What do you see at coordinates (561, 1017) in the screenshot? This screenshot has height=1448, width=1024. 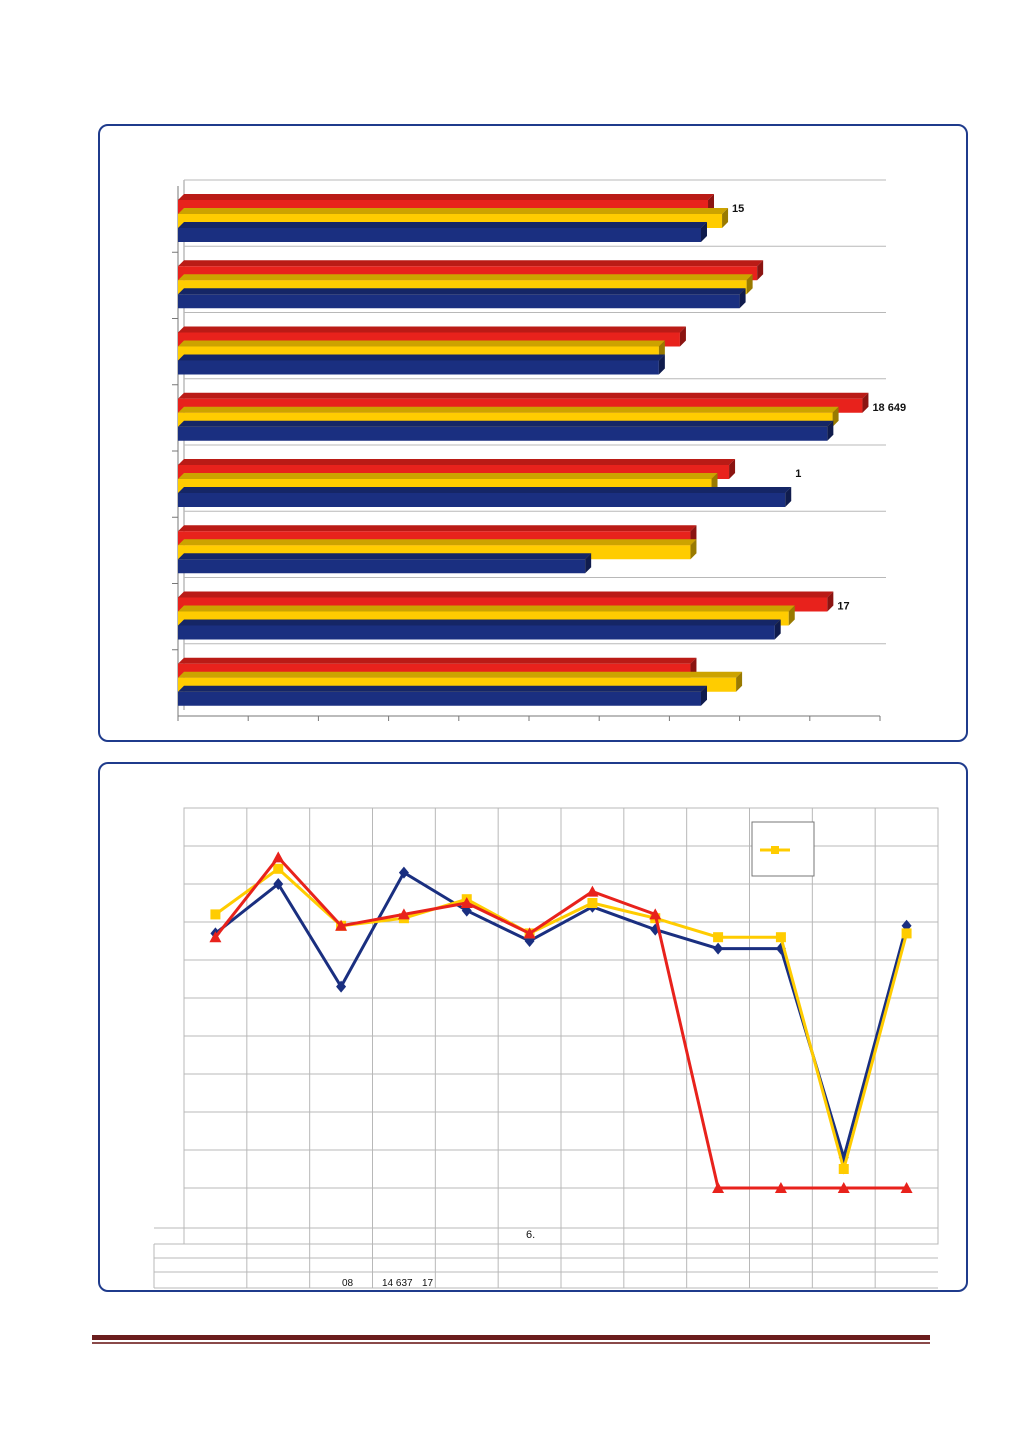 I see `series-line` at bounding box center [561, 1017].